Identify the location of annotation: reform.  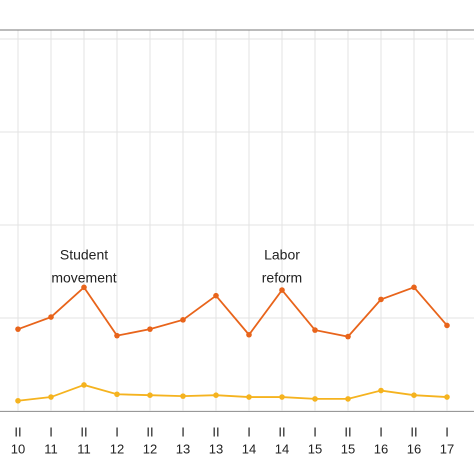
(282, 278).